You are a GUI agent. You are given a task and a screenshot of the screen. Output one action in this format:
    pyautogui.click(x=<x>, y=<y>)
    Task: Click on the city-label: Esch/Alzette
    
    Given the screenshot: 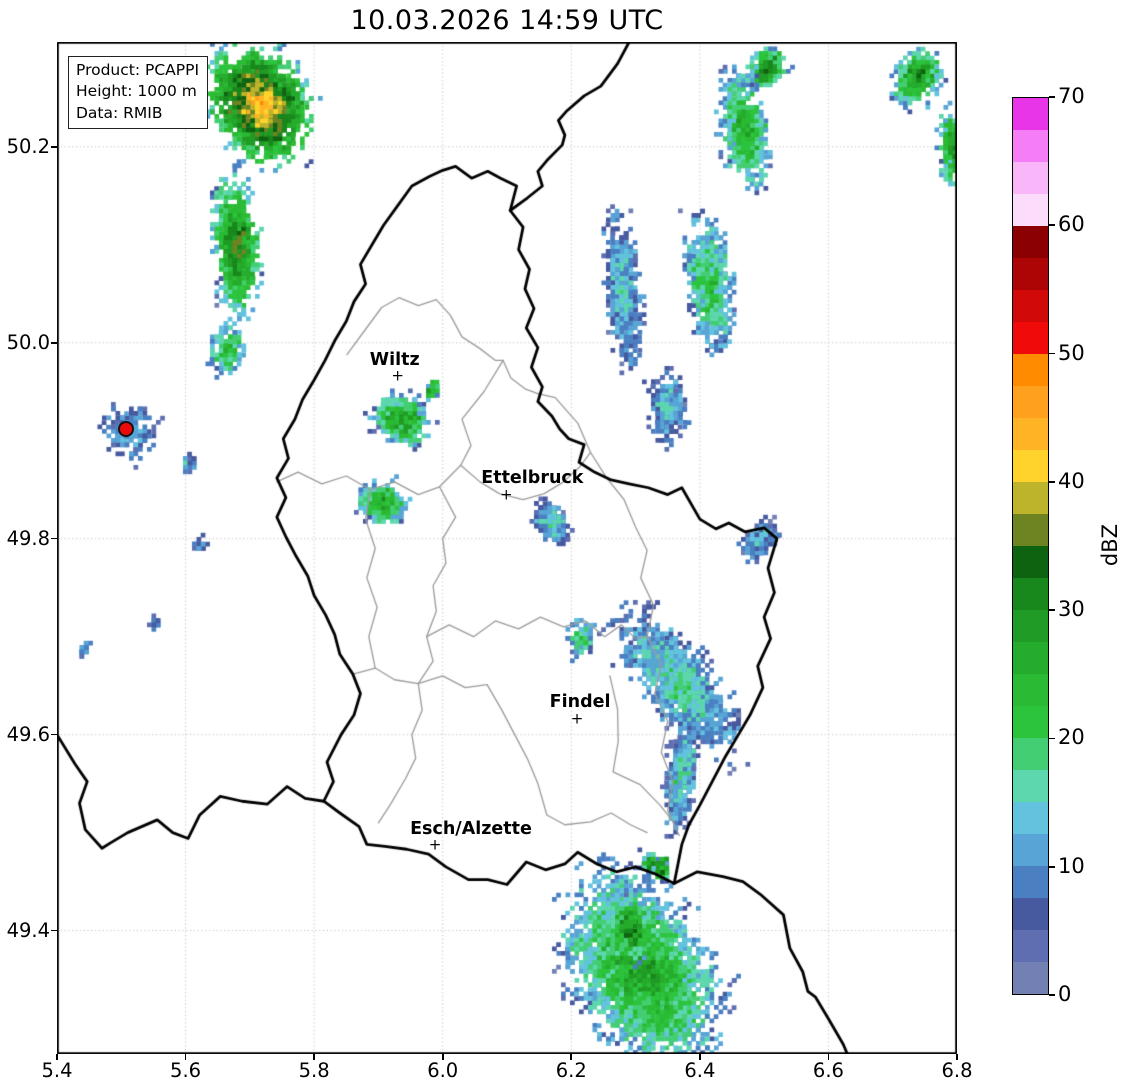 What is the action you would take?
    pyautogui.click(x=471, y=829)
    